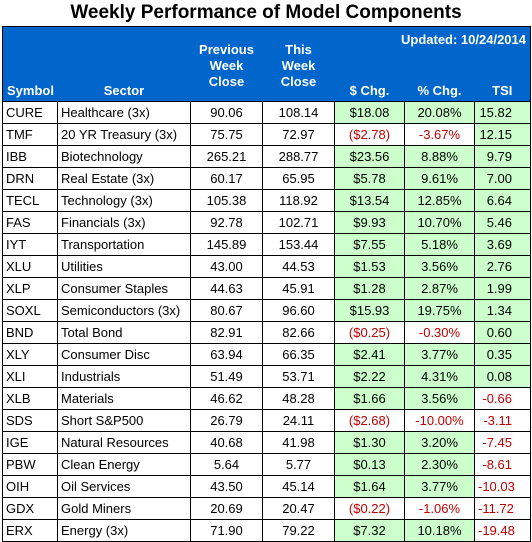 Image resolution: width=532 pixels, height=542 pixels. I want to click on cell-symbol: XLI, so click(30, 376).